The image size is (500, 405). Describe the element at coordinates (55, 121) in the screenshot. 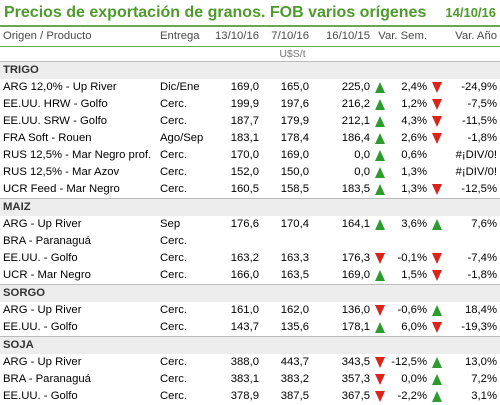

I see `origen-cell: EE.UU. SRW - Golfo` at that location.